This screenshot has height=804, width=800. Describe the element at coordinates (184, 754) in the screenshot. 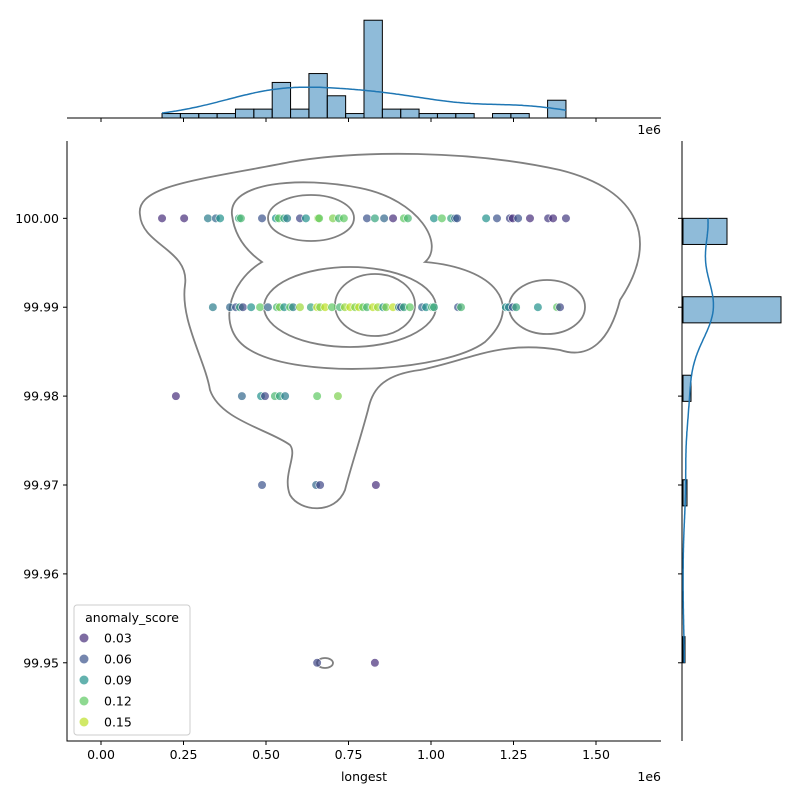

I see `x-tick-label: 0.25` at that location.